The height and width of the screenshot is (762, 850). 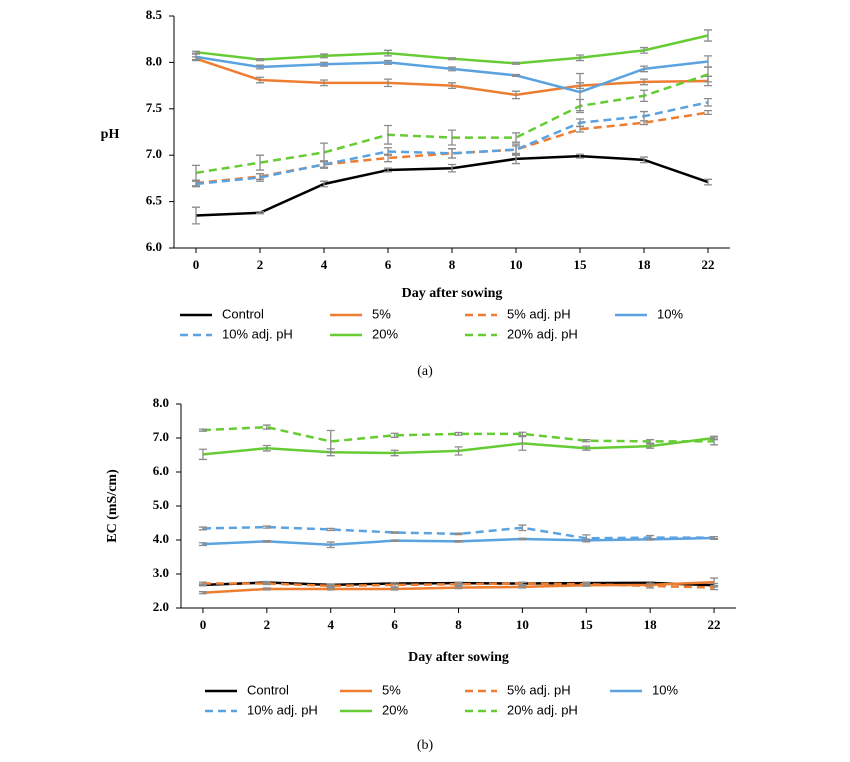 What do you see at coordinates (161, 572) in the screenshot?
I see `y-tick-label: 3.0` at bounding box center [161, 572].